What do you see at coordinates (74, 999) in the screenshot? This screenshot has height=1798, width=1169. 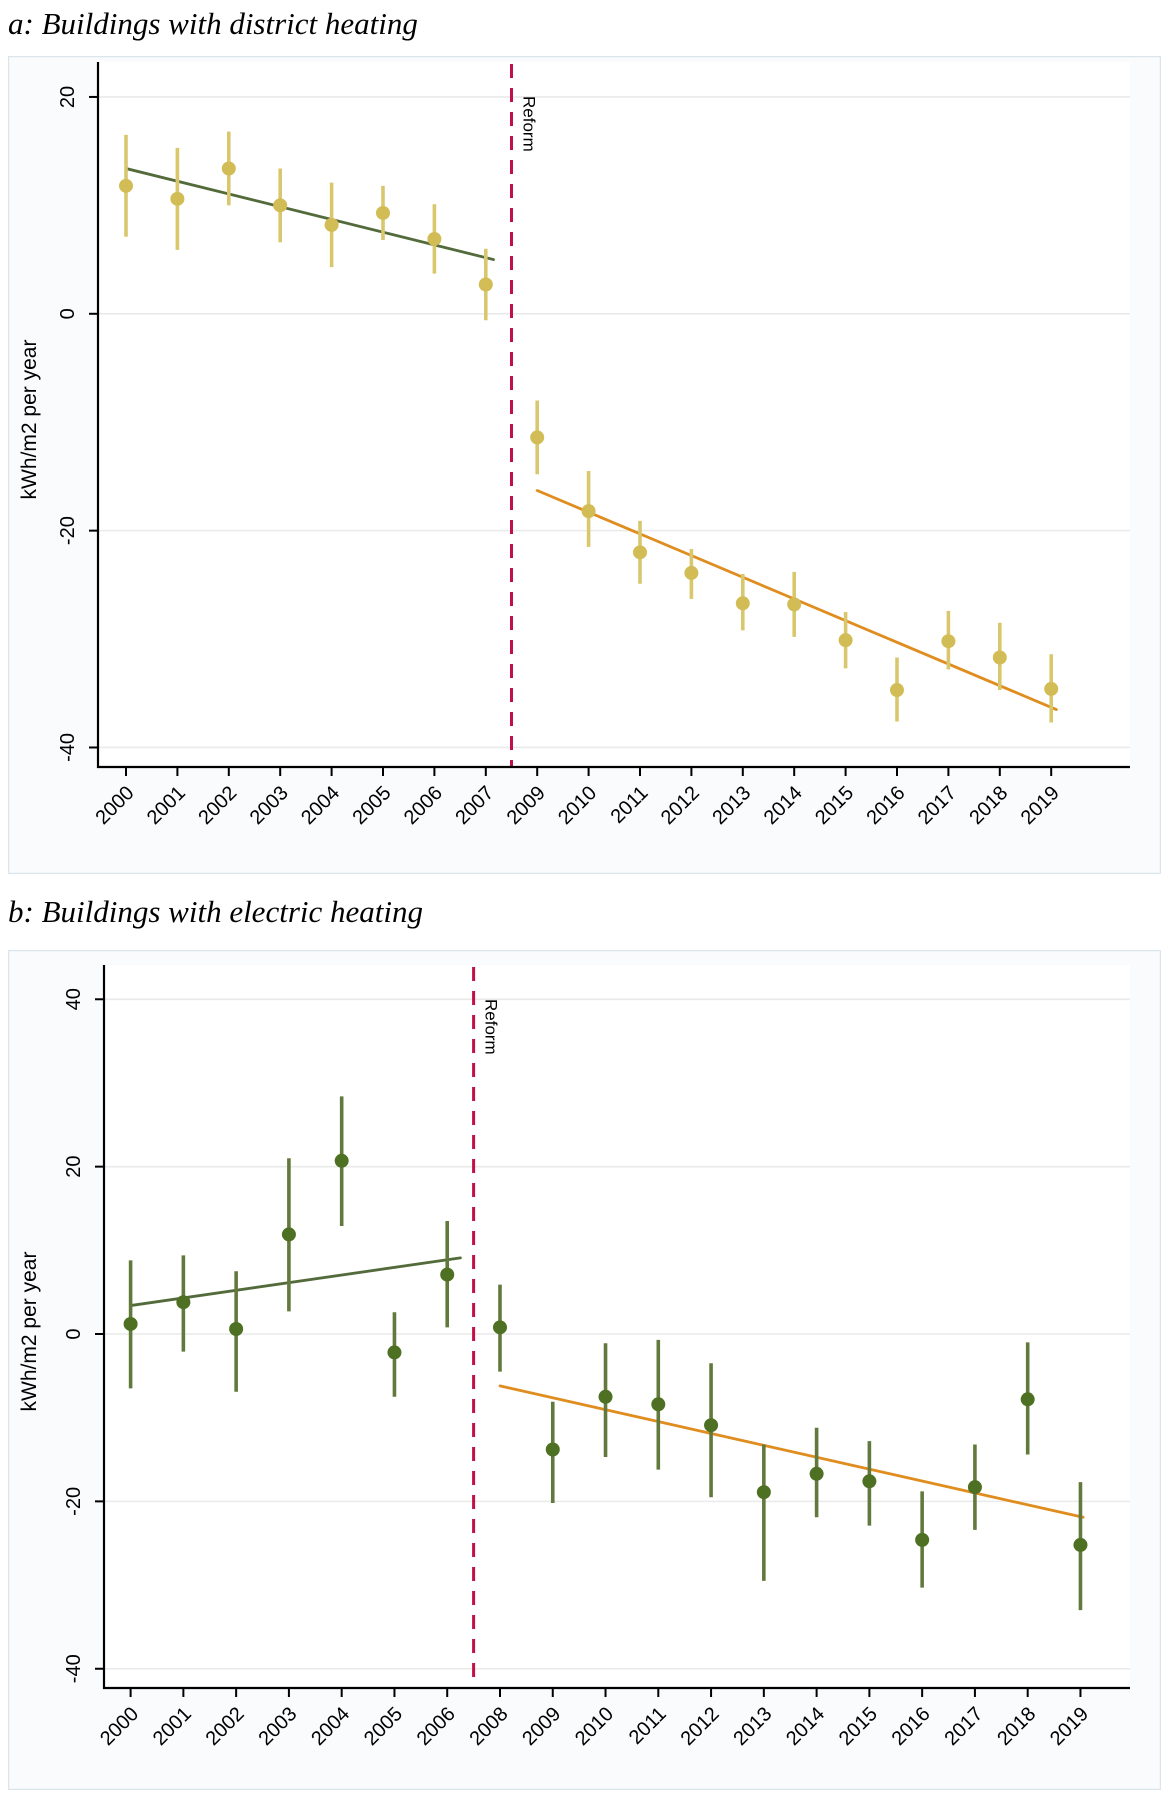 I see `y-tick-label-40: 40` at bounding box center [74, 999].